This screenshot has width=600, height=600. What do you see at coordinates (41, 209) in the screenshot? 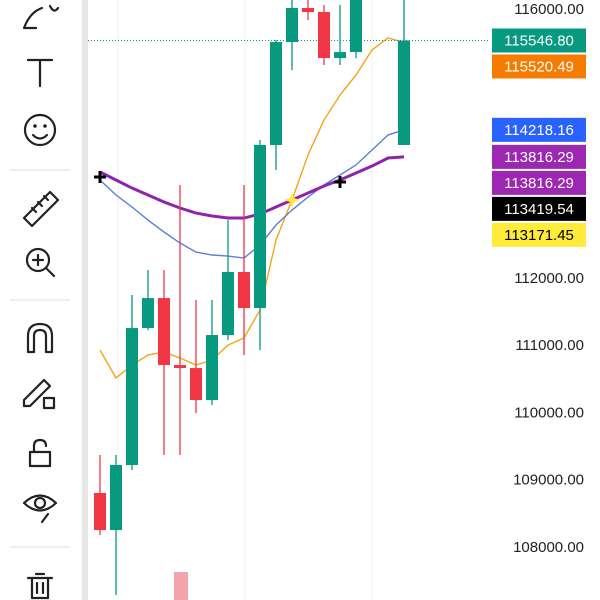
I see `ruler-tool` at bounding box center [41, 209].